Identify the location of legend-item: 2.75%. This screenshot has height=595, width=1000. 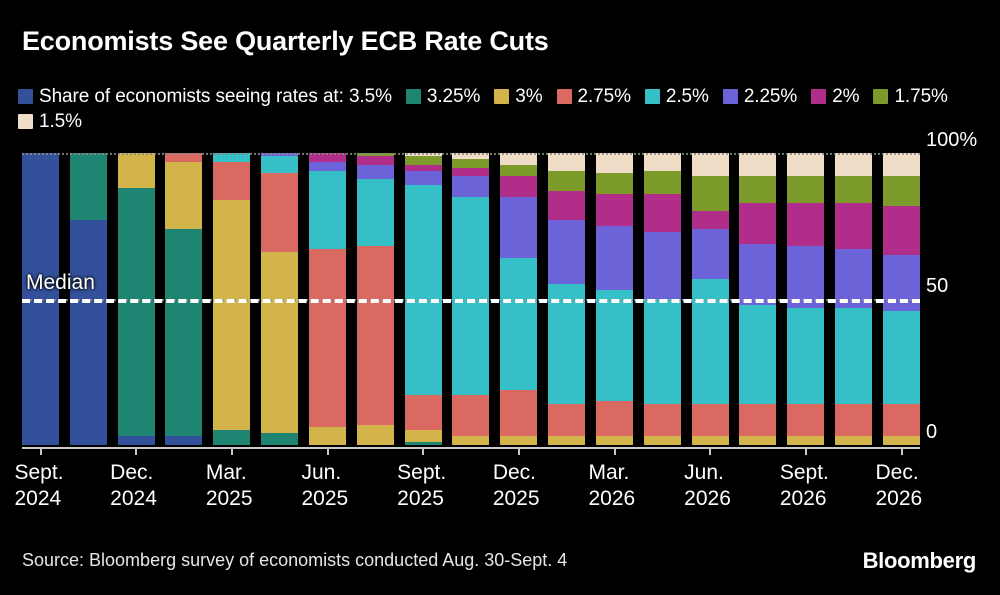
(593, 96).